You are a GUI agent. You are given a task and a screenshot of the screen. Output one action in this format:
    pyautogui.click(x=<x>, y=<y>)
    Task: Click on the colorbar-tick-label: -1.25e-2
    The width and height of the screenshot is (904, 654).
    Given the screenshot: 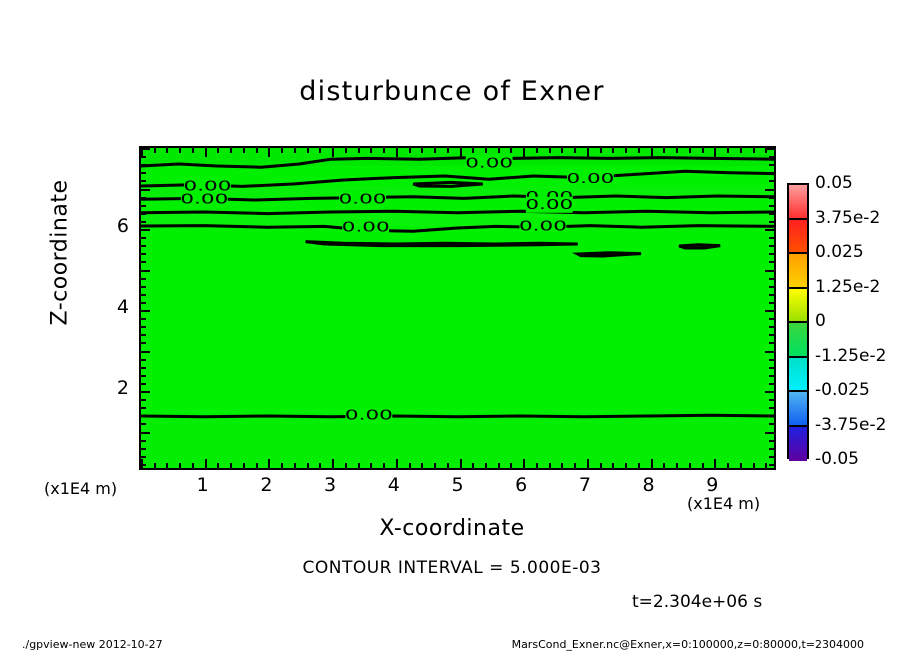 What is the action you would take?
    pyautogui.click(x=851, y=355)
    